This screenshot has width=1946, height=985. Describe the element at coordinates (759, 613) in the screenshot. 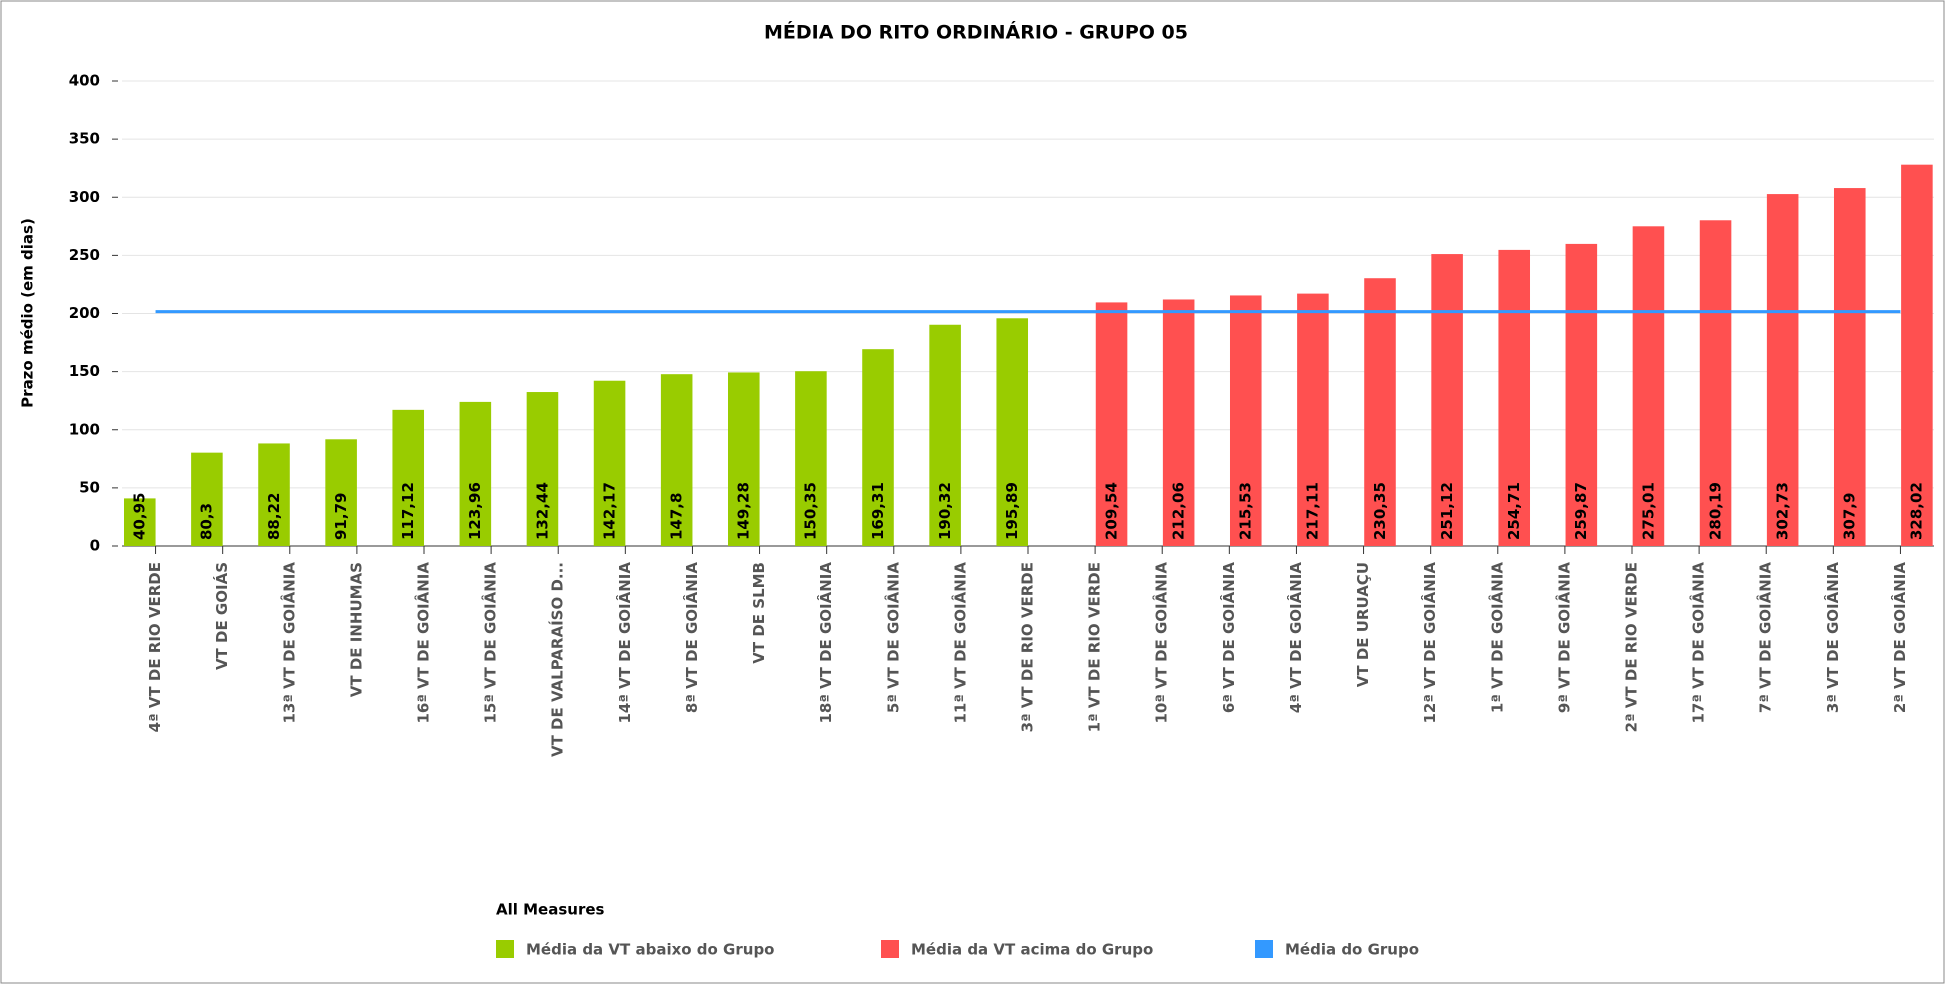

I see `x-tick-label: VT DE SLMB` at that location.